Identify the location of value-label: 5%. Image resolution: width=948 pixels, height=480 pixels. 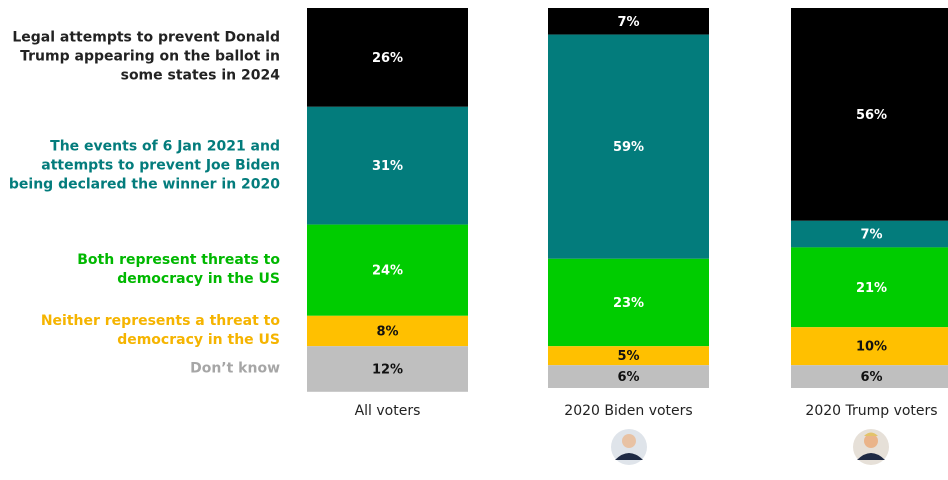
(628, 356).